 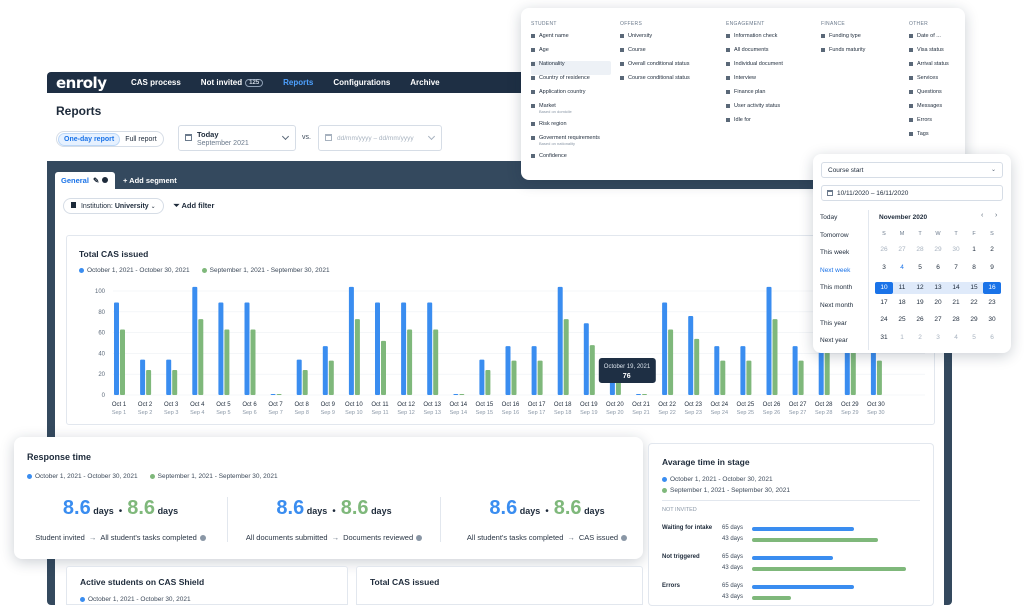 I want to click on nav-tab-not-invited: Not invited 125, so click(x=232, y=82).